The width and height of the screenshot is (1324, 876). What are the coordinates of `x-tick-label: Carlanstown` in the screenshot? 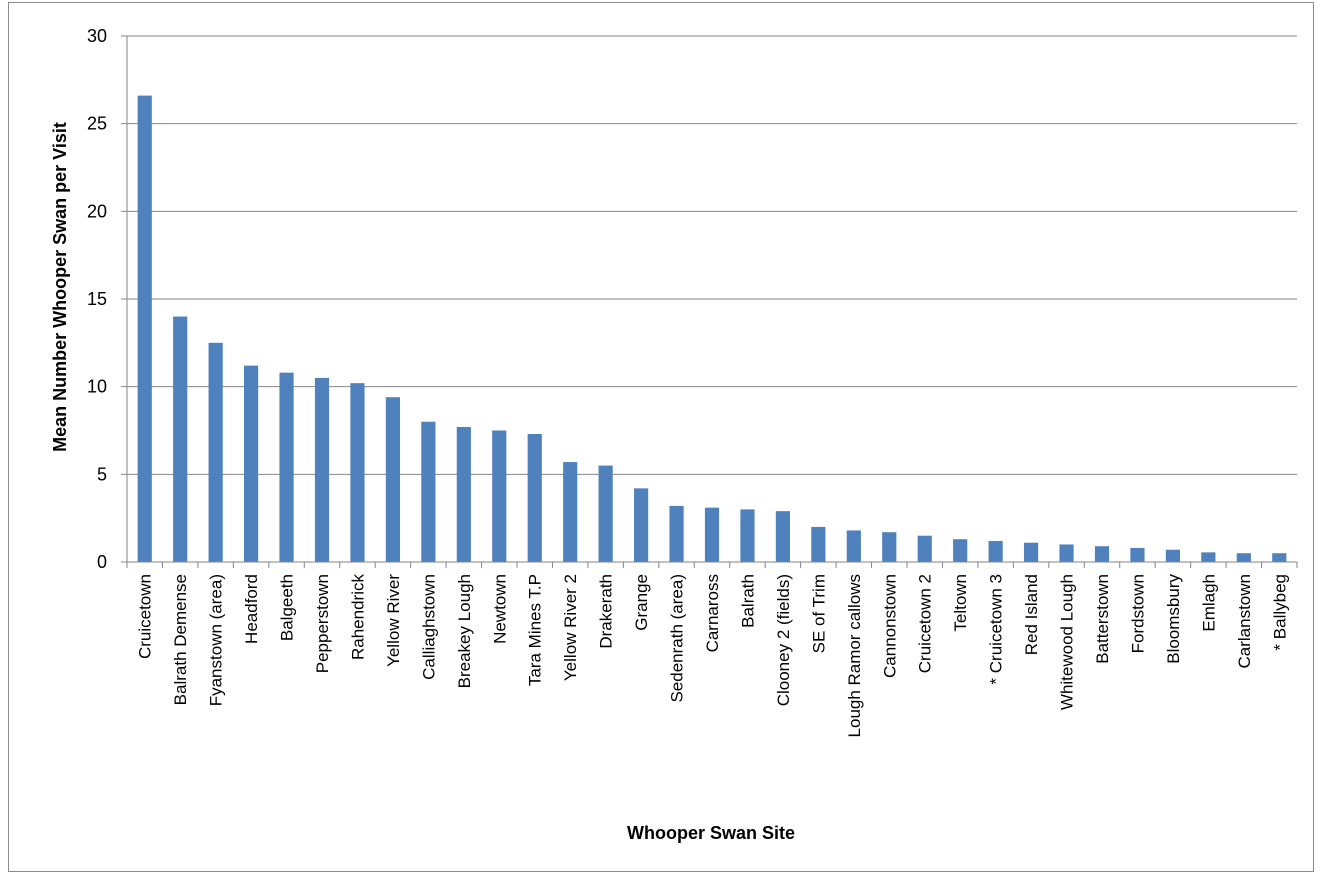 It's located at (1244, 621).